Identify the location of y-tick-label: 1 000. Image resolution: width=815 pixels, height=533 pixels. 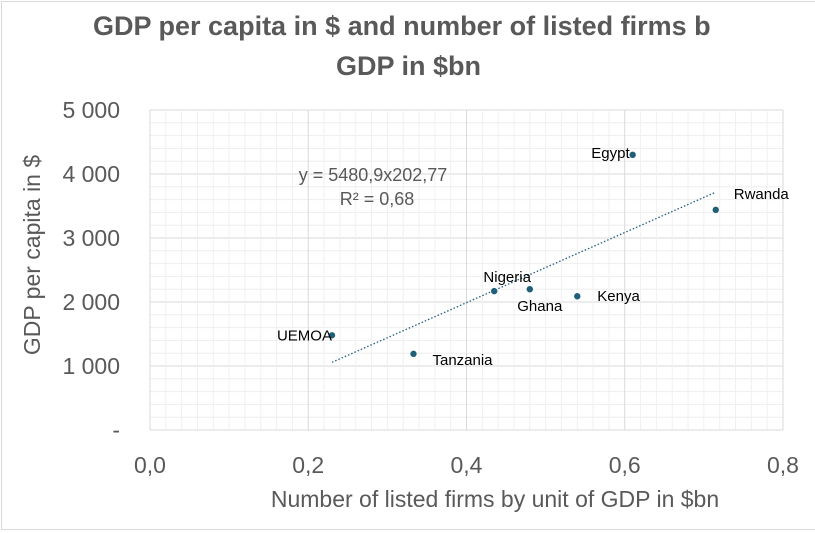
(91, 366).